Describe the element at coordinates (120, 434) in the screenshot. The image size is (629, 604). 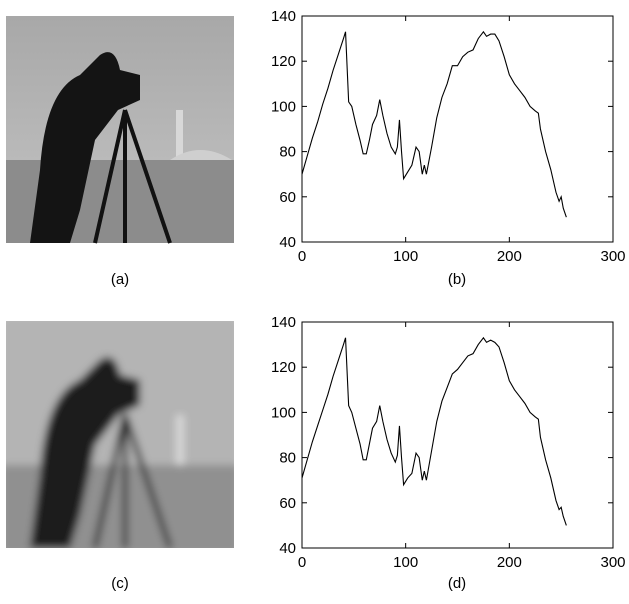
I see `photo-blurred` at that location.